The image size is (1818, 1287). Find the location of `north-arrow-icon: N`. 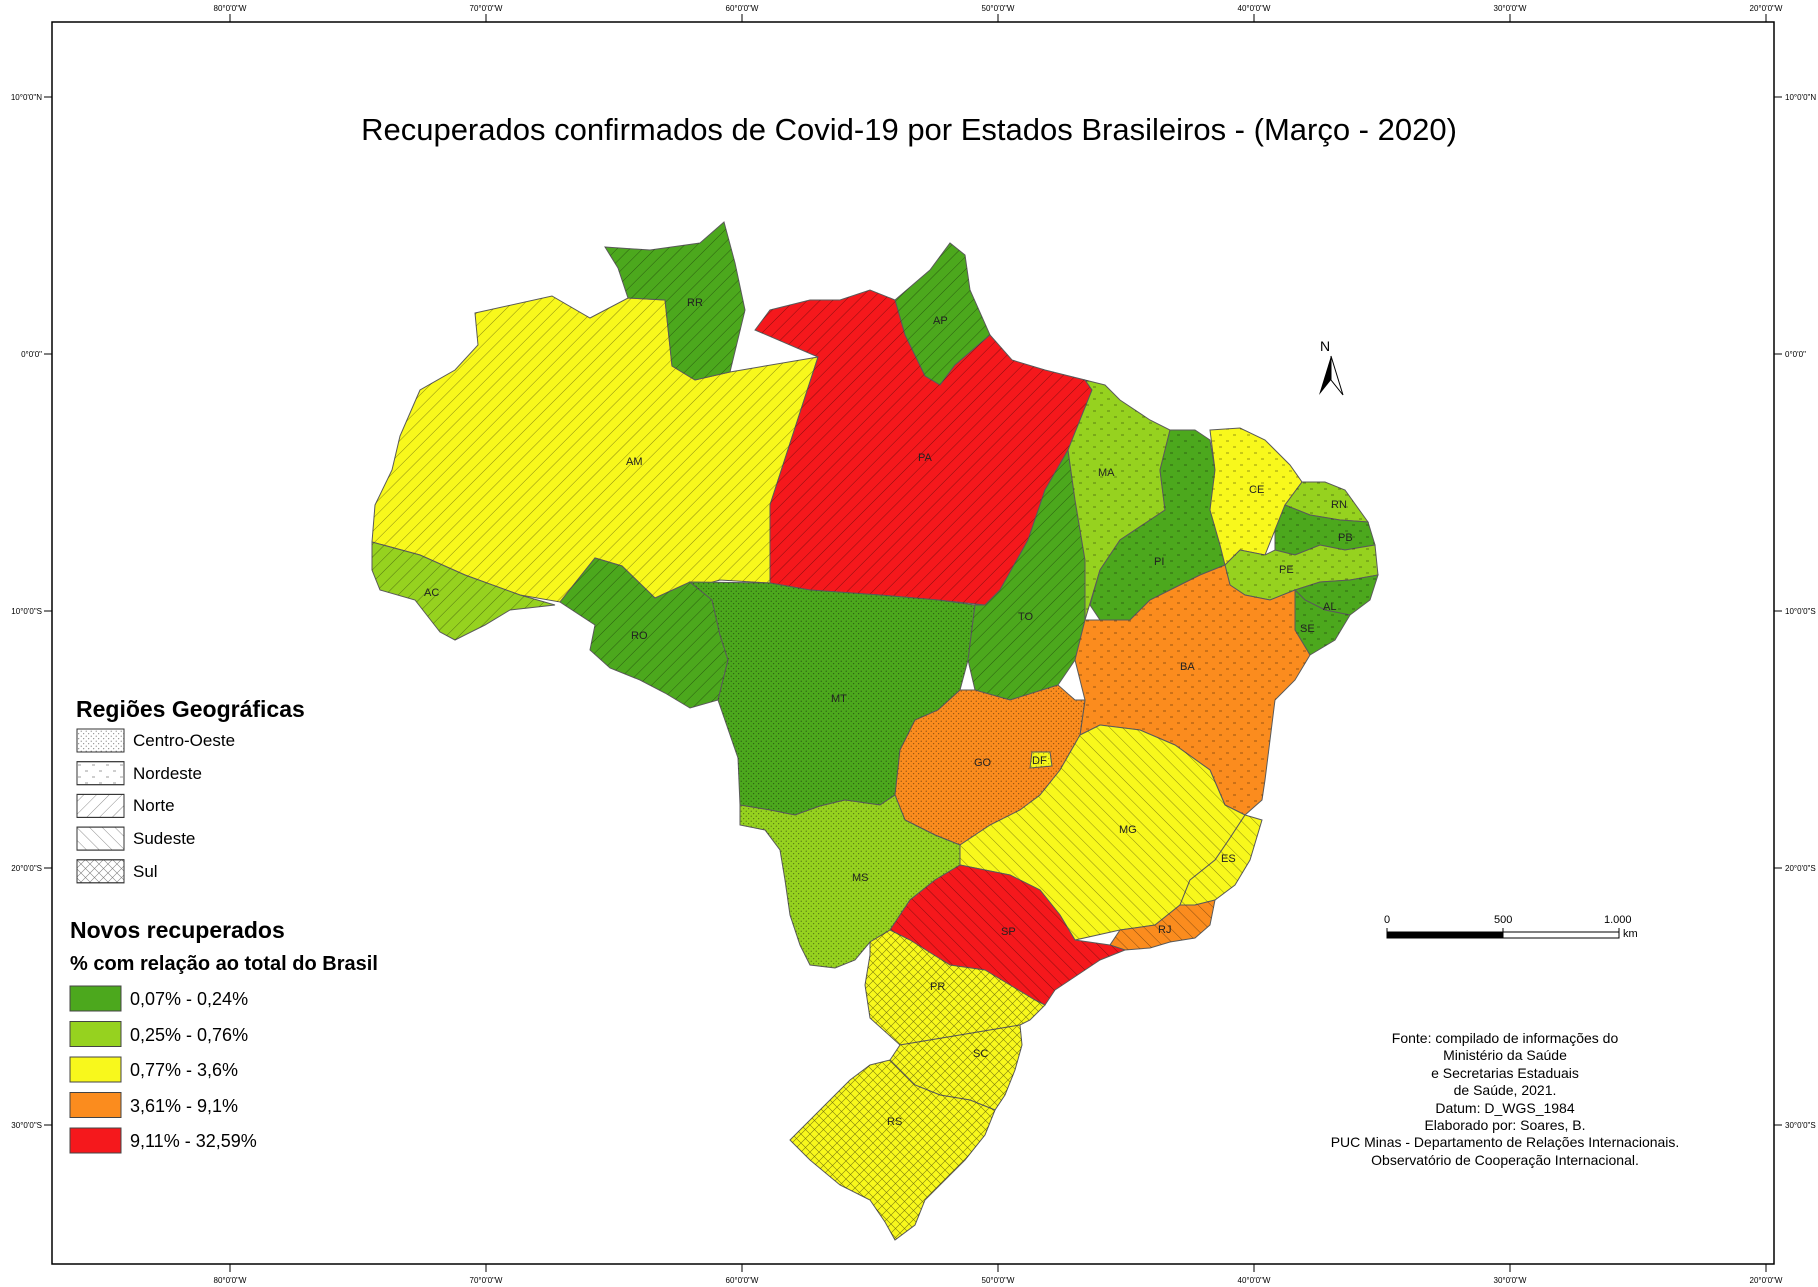

north-arrow-icon: N is located at coordinates (1331, 367).